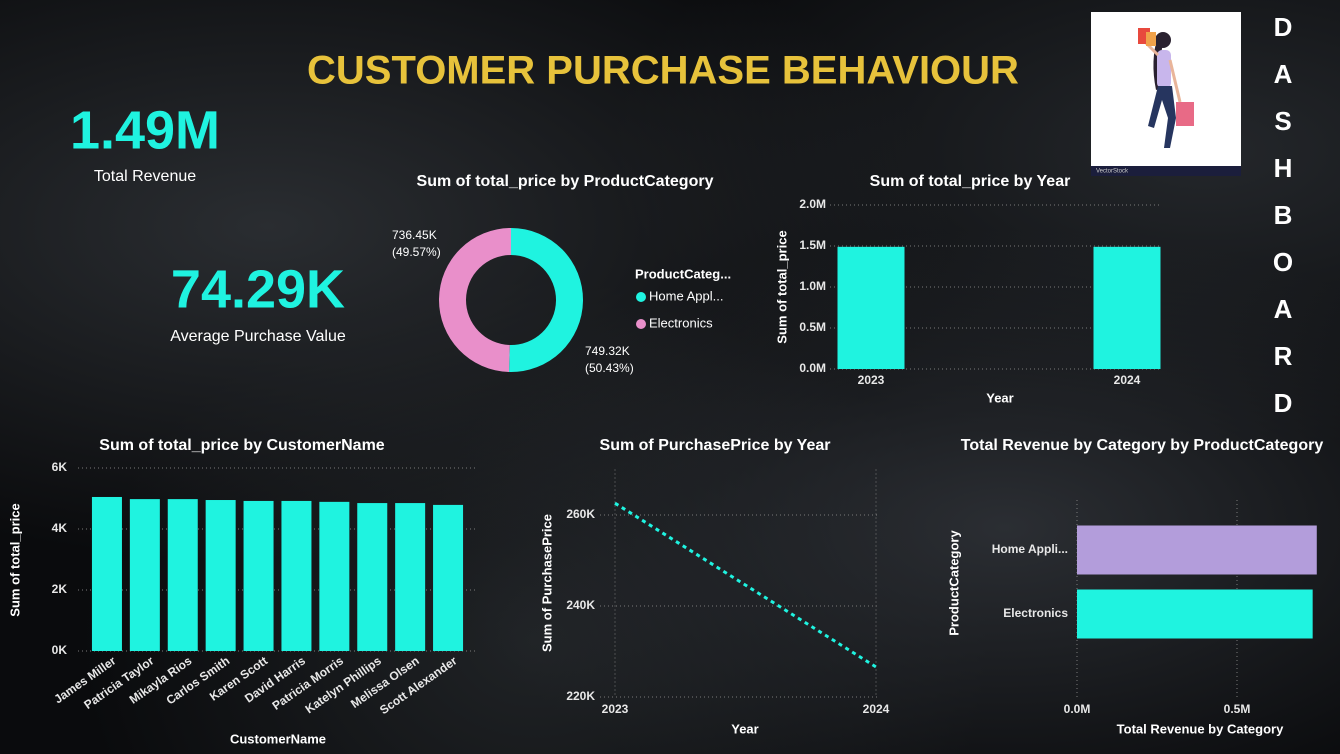 The width and height of the screenshot is (1340, 754). I want to click on data-label: (49.57%), so click(416, 252).